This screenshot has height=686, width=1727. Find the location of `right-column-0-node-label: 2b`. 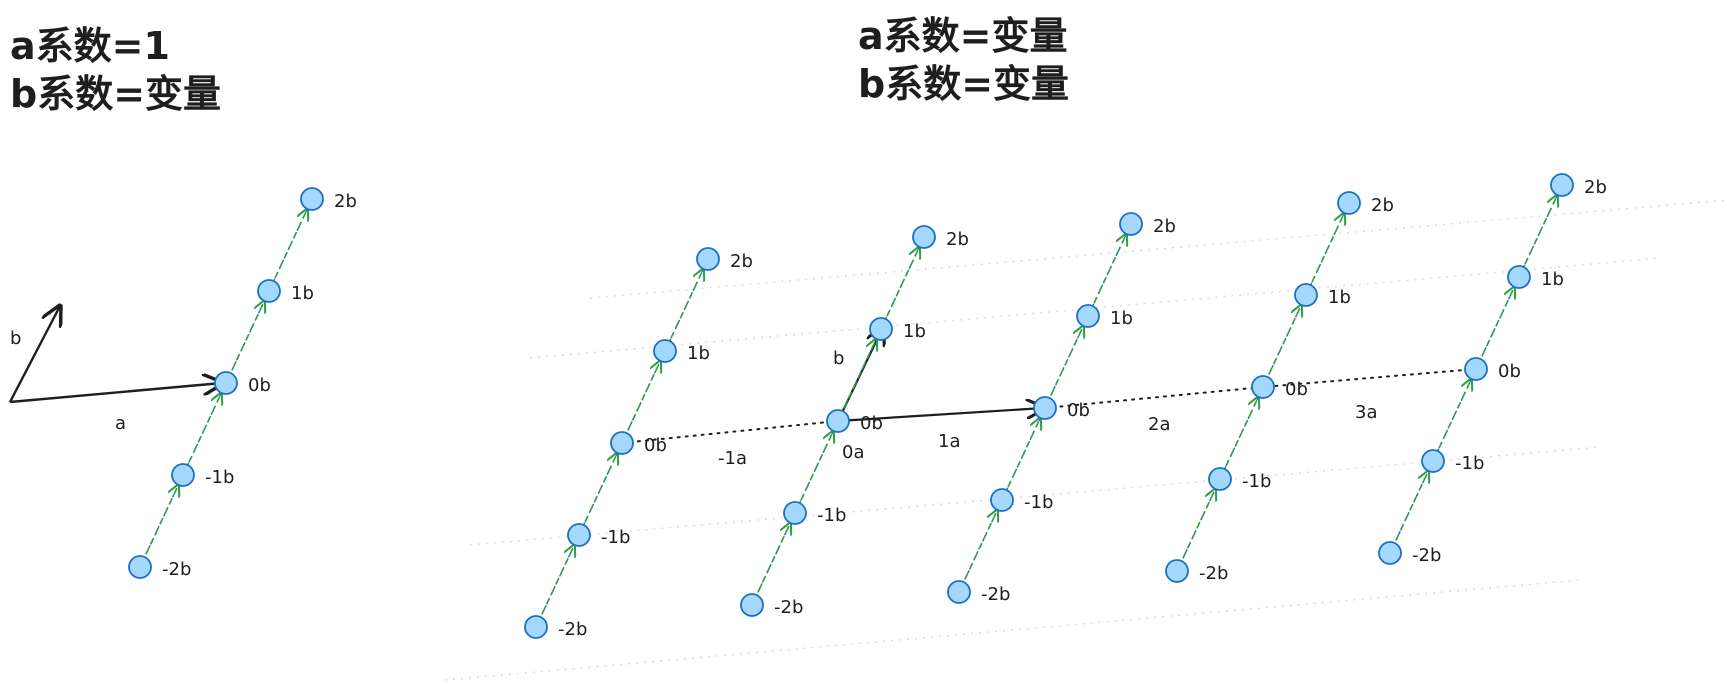

right-column-0-node-label: 2b is located at coordinates (741, 261).